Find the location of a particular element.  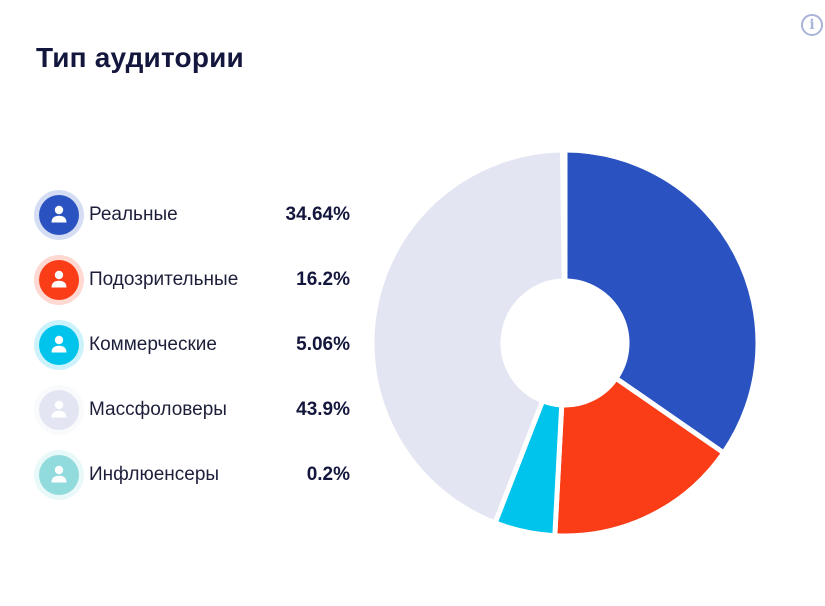

legend-item-suspicious: Подозрительные 16.2% is located at coordinates (194, 280).